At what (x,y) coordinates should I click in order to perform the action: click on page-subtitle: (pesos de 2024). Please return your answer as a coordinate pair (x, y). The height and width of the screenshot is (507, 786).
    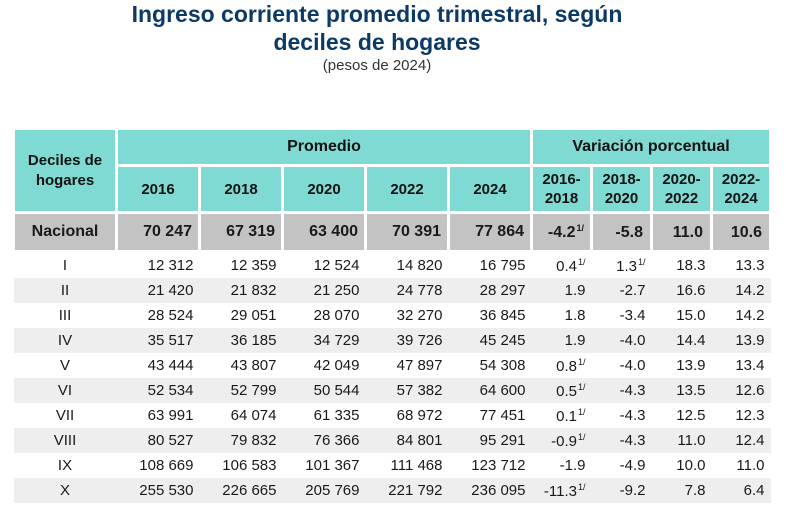
    Looking at the image, I should click on (377, 65).